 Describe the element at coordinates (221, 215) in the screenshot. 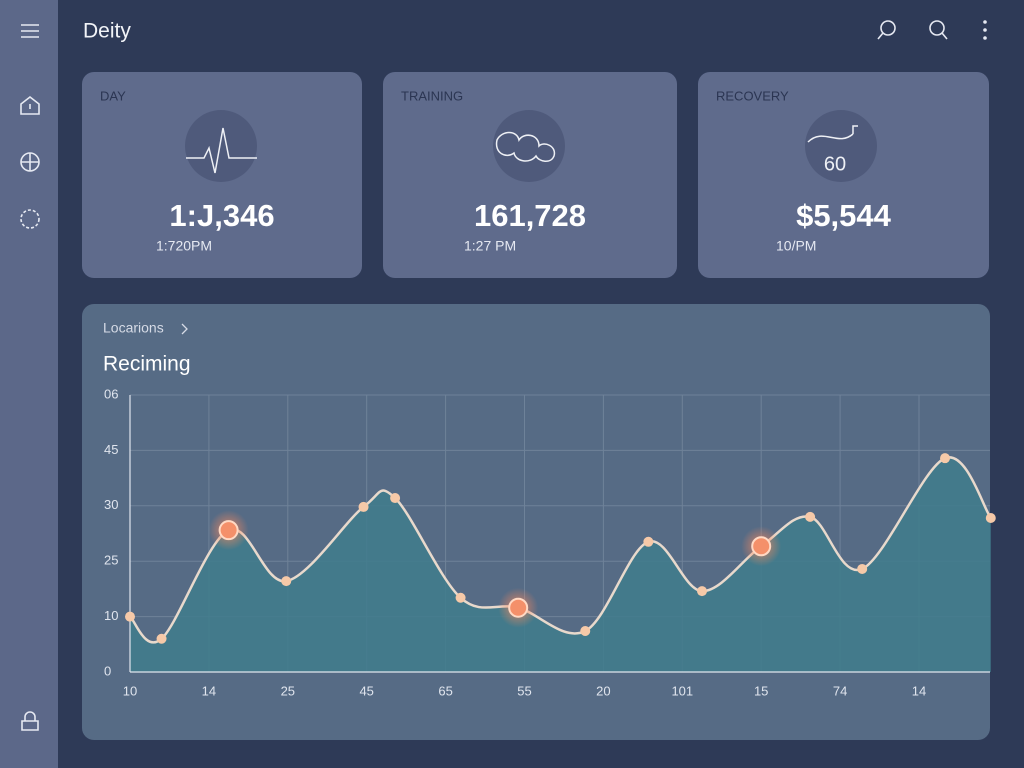

I see `card-value: 1:J,346` at that location.